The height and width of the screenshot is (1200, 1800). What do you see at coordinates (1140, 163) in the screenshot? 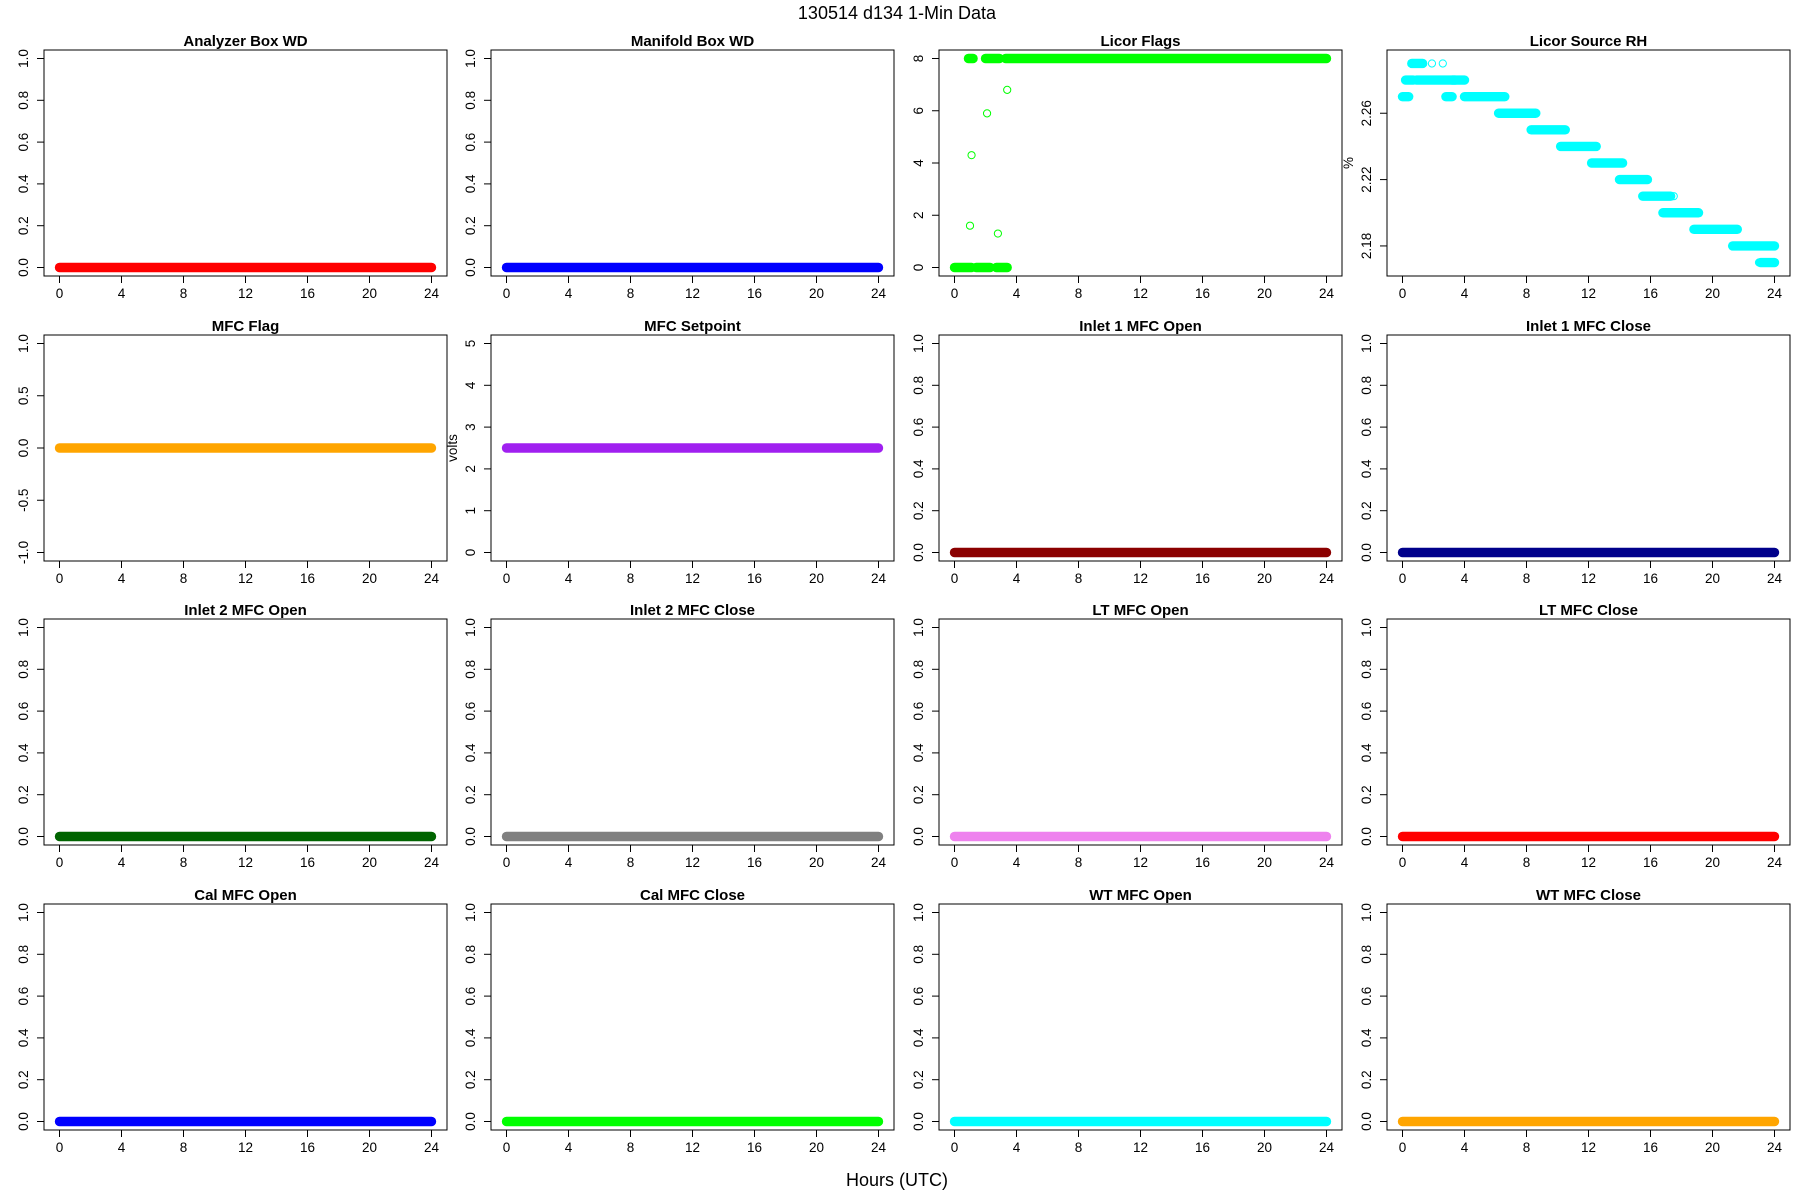
I see `data-series` at bounding box center [1140, 163].